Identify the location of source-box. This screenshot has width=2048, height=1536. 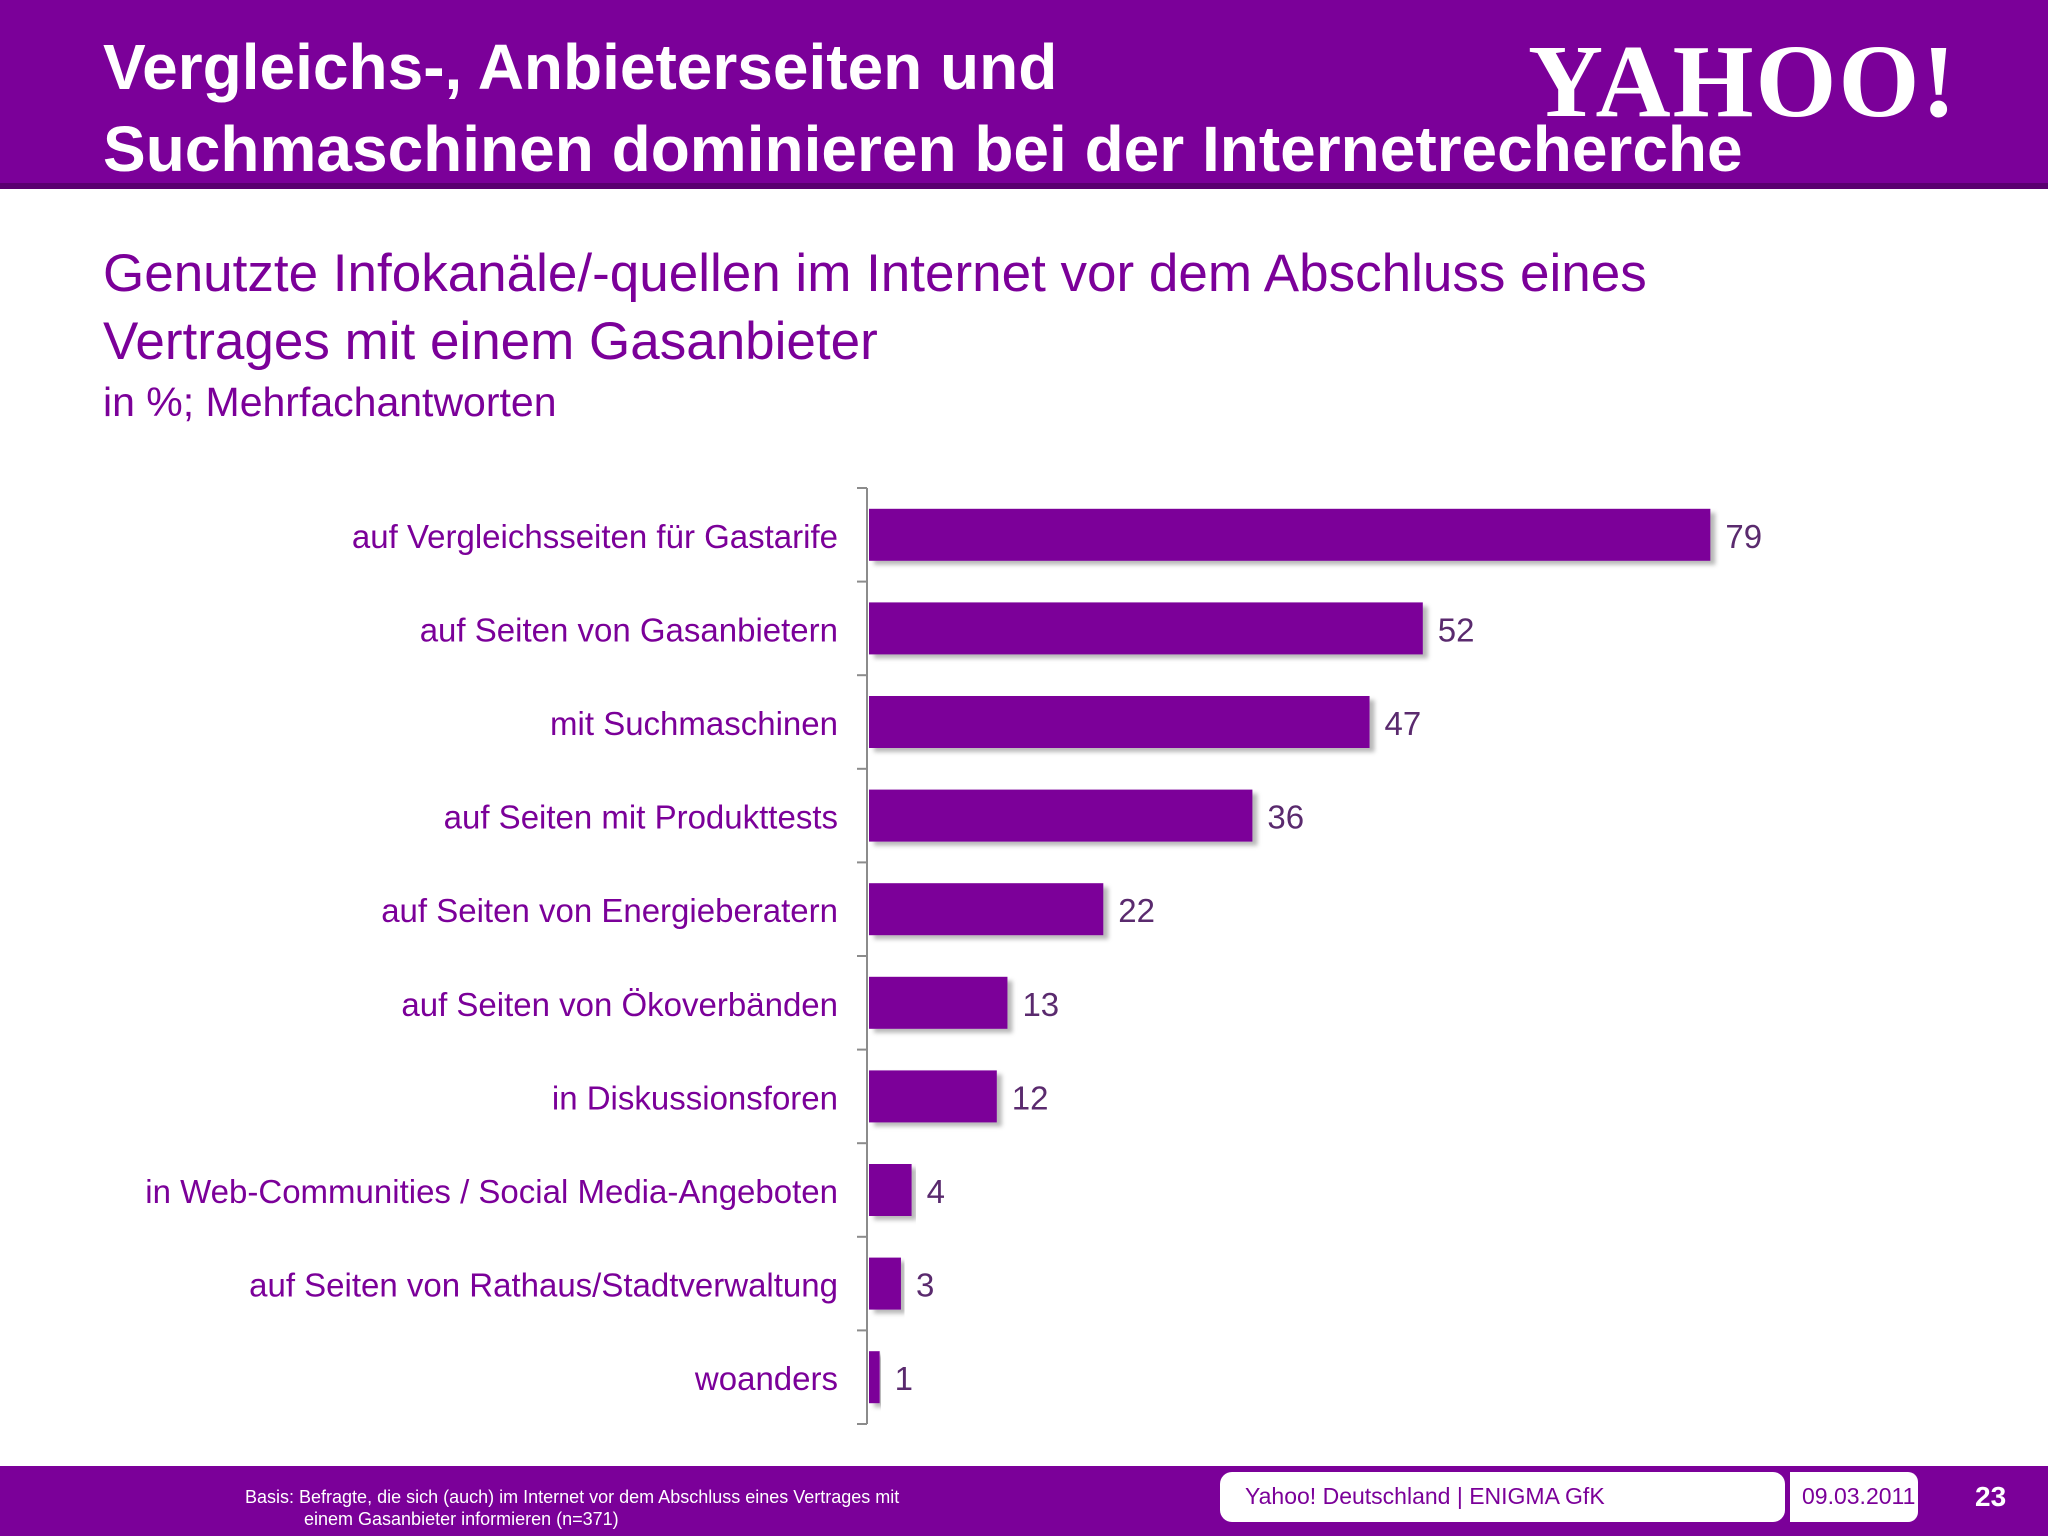
(1502, 1497).